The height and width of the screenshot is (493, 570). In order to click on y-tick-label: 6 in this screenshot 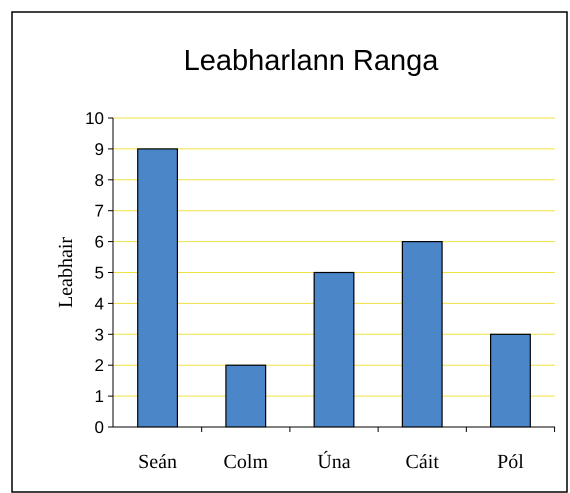, I will do `click(99, 242)`.